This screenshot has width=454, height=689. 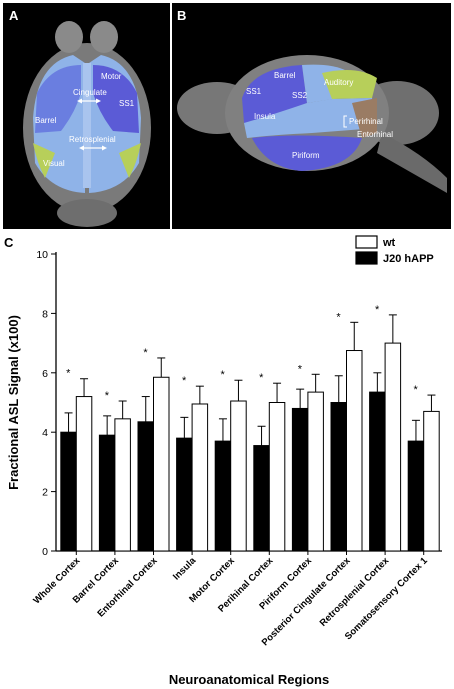 What do you see at coordinates (285, 75) in the screenshot?
I see `region-label-barrel-lateral: Barrel` at bounding box center [285, 75].